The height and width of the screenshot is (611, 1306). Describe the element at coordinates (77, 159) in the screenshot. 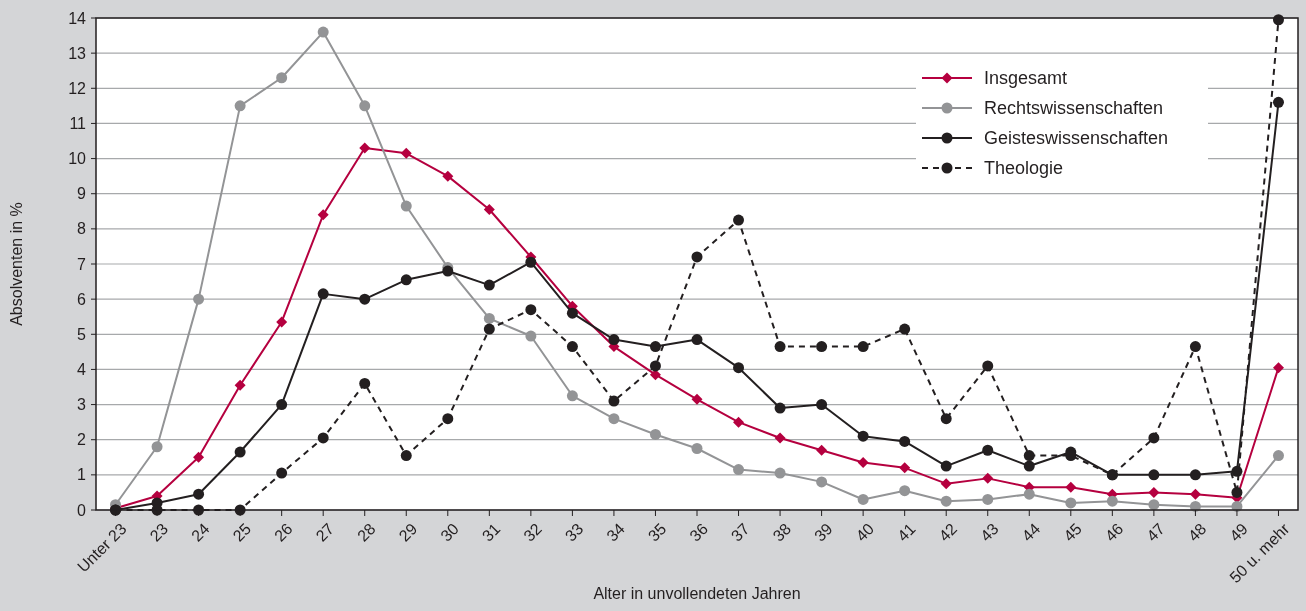

I see `y-tick-label: 10` at that location.